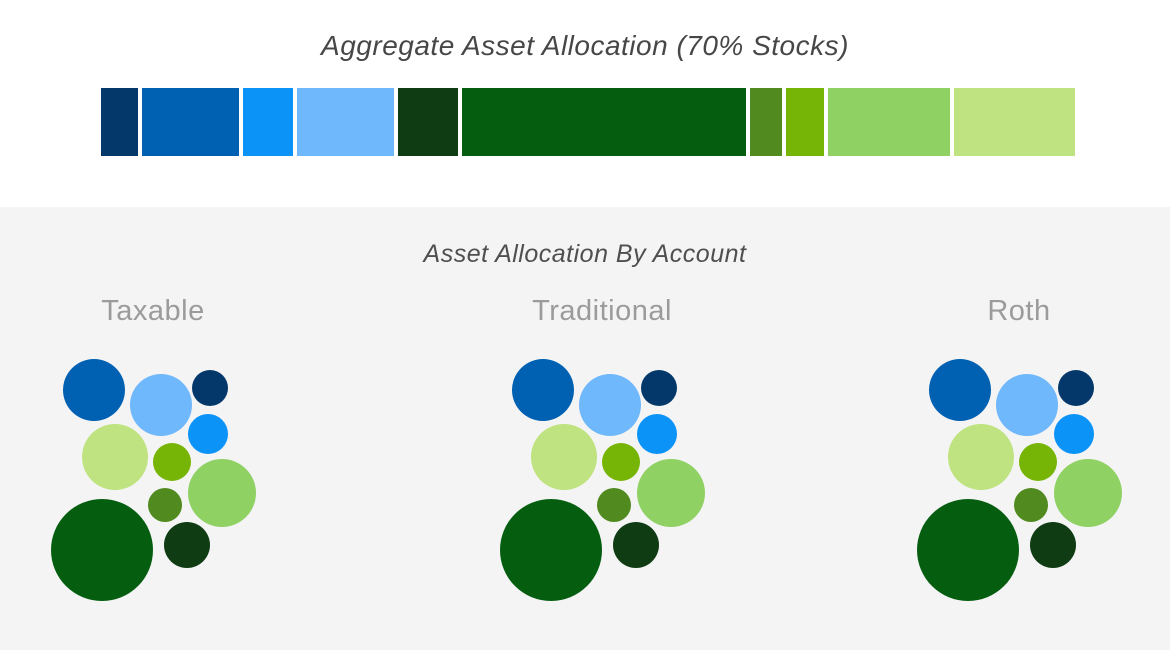 The image size is (1170, 650). I want to click on aggregate-title: Aggregate Asset Allocation (70% Stocks), so click(585, 45).